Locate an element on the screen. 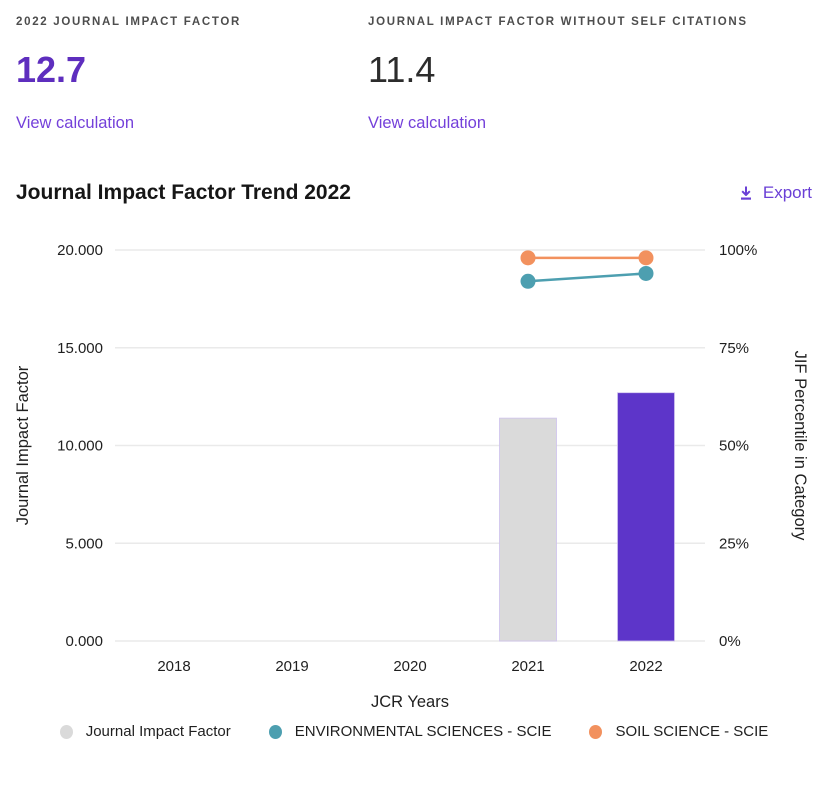 Image resolution: width=828 pixels, height=812 pixels. export-button: Export is located at coordinates (775, 193).